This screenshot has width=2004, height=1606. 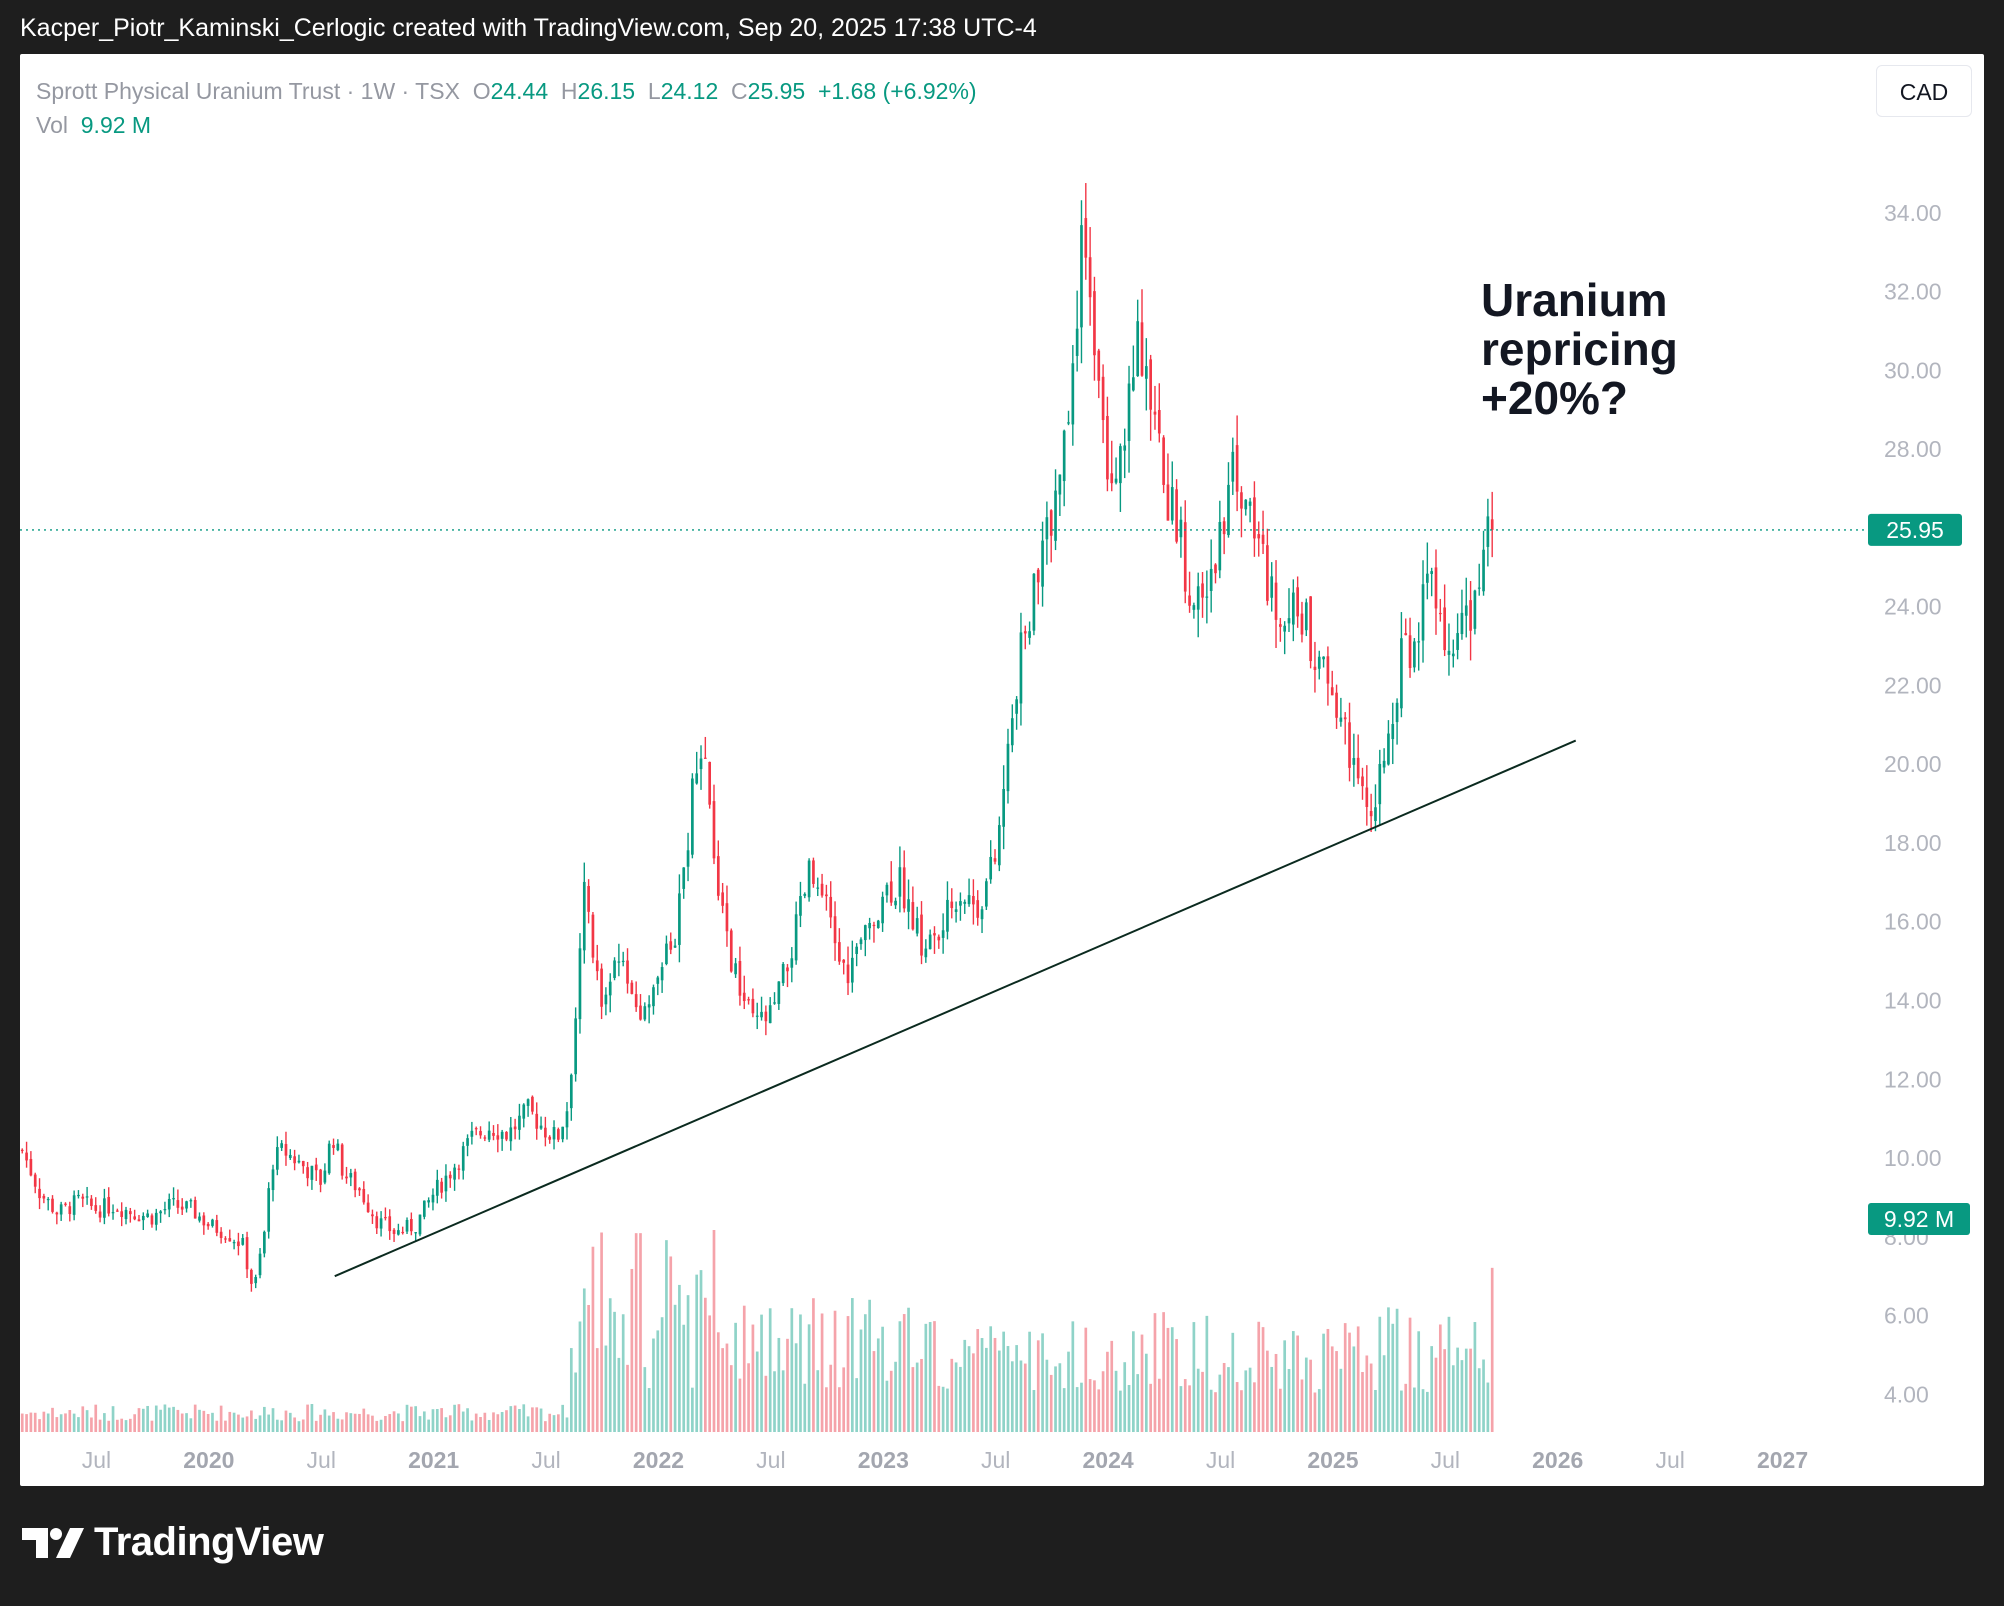 I want to click on time-tick-label: 2027, so click(x=1782, y=1460).